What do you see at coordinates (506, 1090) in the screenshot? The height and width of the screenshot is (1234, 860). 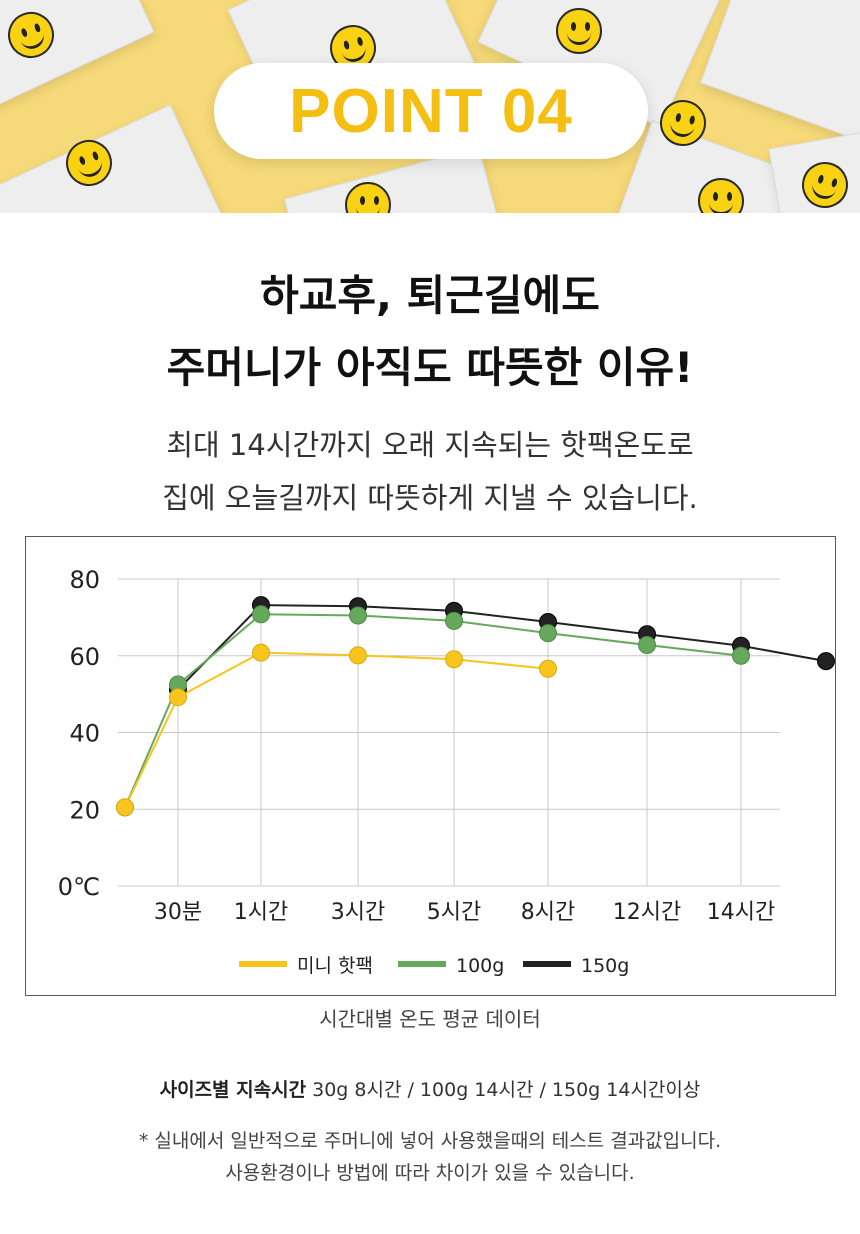 I see `duration-text: 30g 8시간 / 100g 14시간 / 150g 14시간이상` at bounding box center [506, 1090].